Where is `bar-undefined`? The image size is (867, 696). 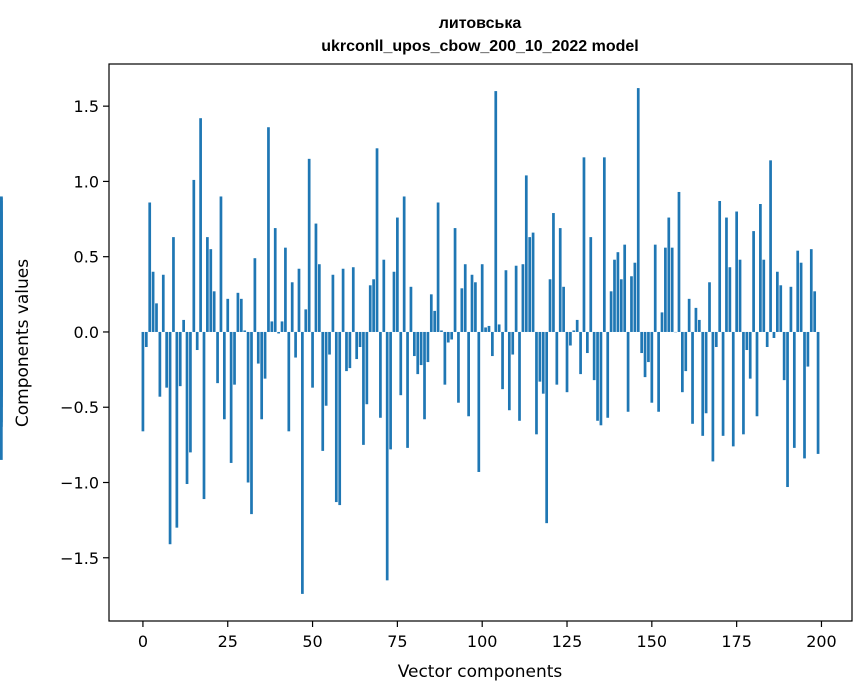
bar-undefined is located at coordinates (1, 264).